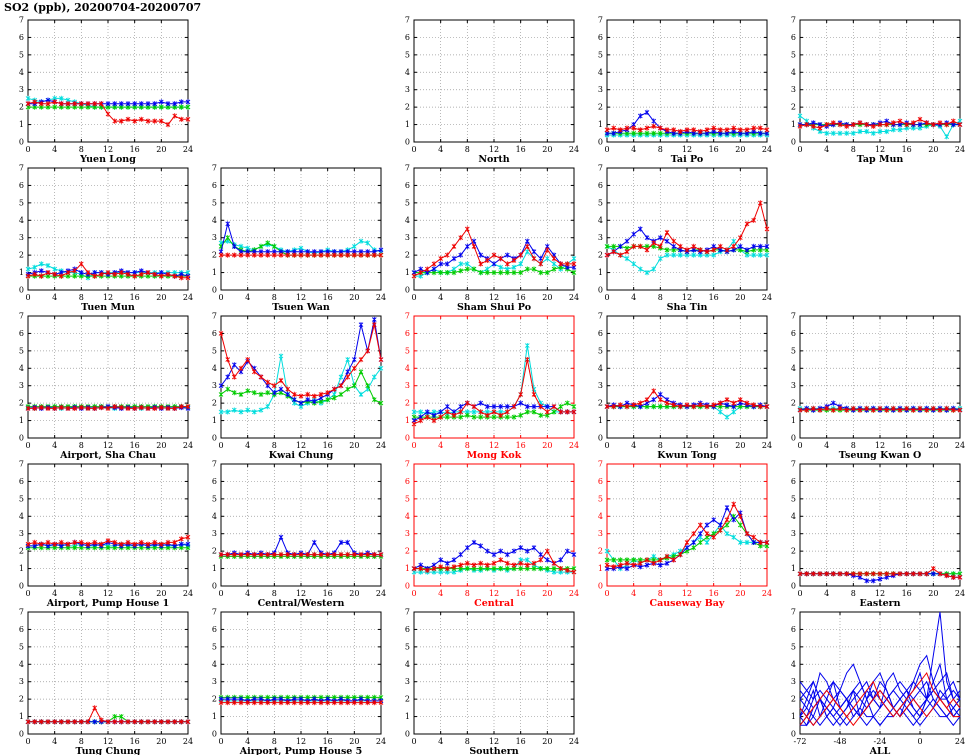 Image resolution: width=965 pixels, height=755 pixels. What do you see at coordinates (675, 91) in the screenshot?
I see `chart-tai-po: 0 4 8 12 16 20 24 0 1 2 3 4 5 6 7 Tai Po` at bounding box center [675, 91].